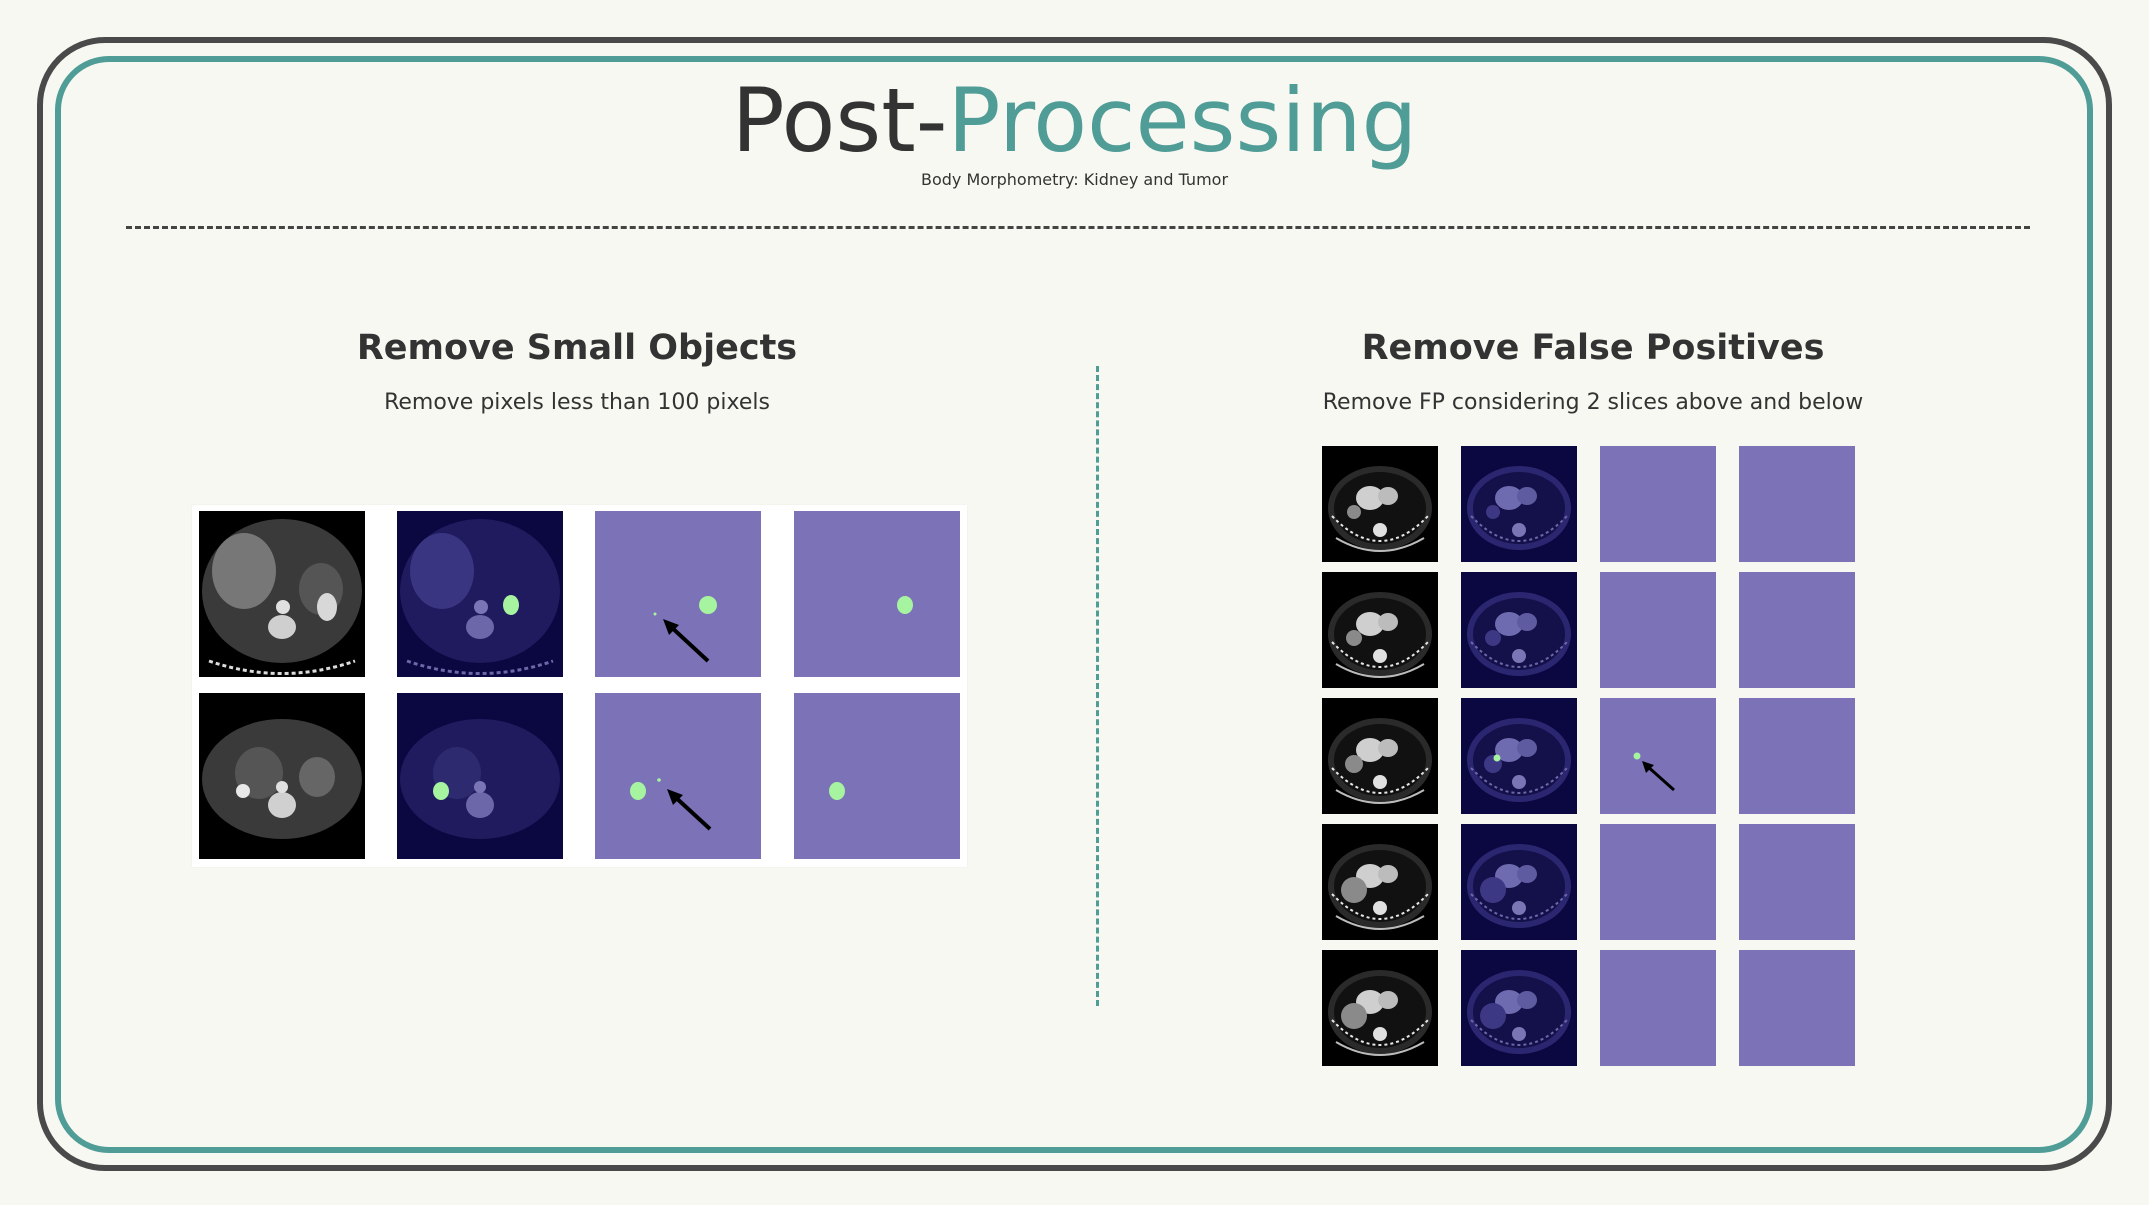 The height and width of the screenshot is (1205, 2149). I want to click on fp-ct-image-row1, so click(1380, 504).